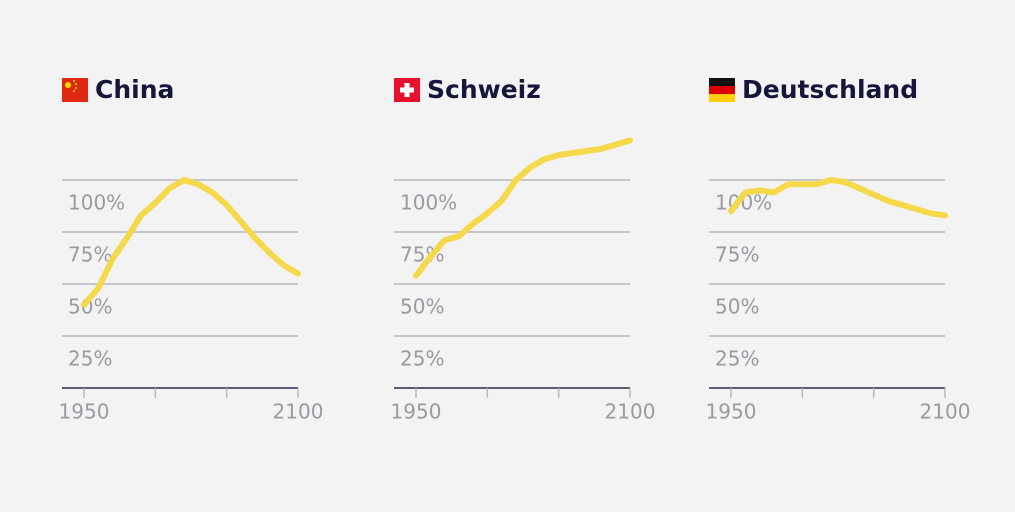 This screenshot has width=1015, height=512. What do you see at coordinates (722, 90) in the screenshot?
I see `flag-germany` at bounding box center [722, 90].